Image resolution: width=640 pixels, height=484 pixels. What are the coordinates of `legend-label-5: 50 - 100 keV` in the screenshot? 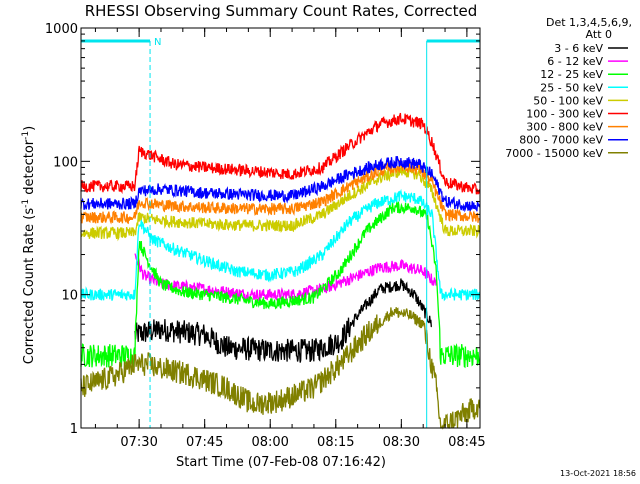 It's located at (568, 100).